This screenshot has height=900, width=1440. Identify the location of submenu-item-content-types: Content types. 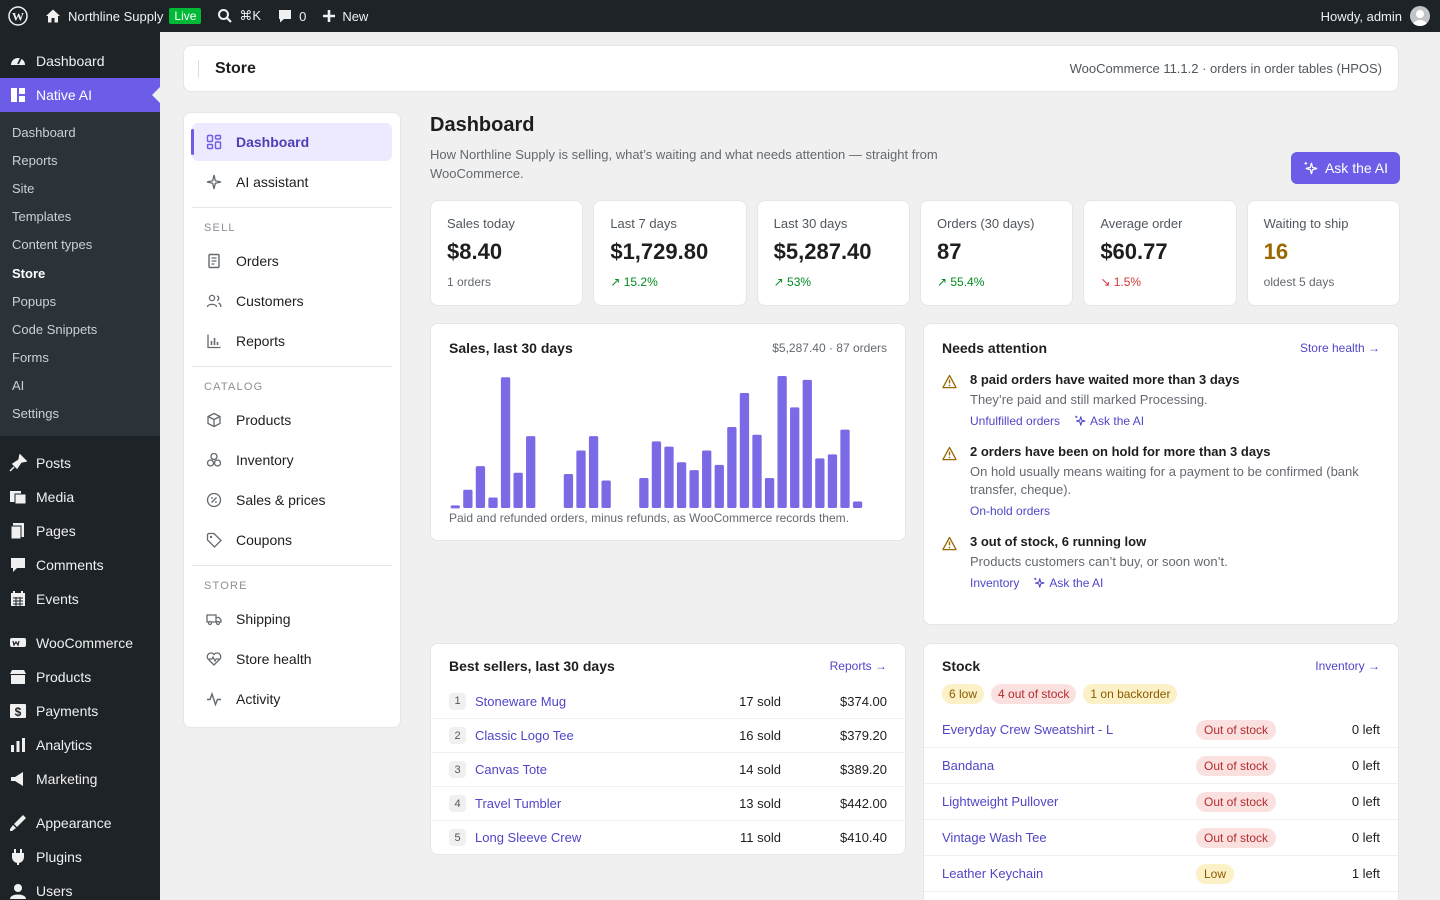
(52, 245).